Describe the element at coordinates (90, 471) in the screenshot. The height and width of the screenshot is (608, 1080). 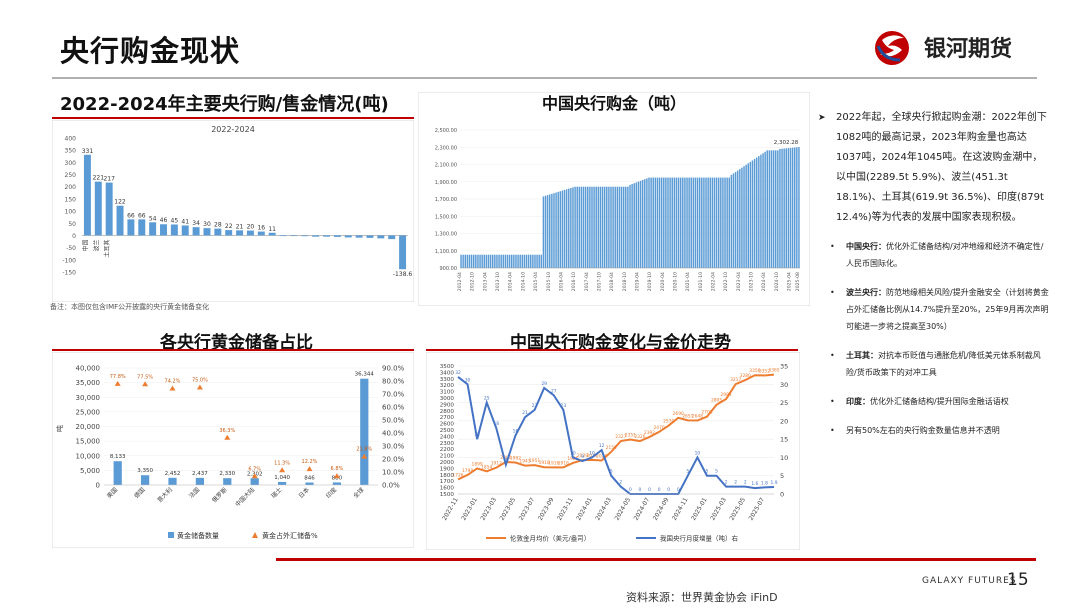
I see `y-tick-label: 5,000` at that location.